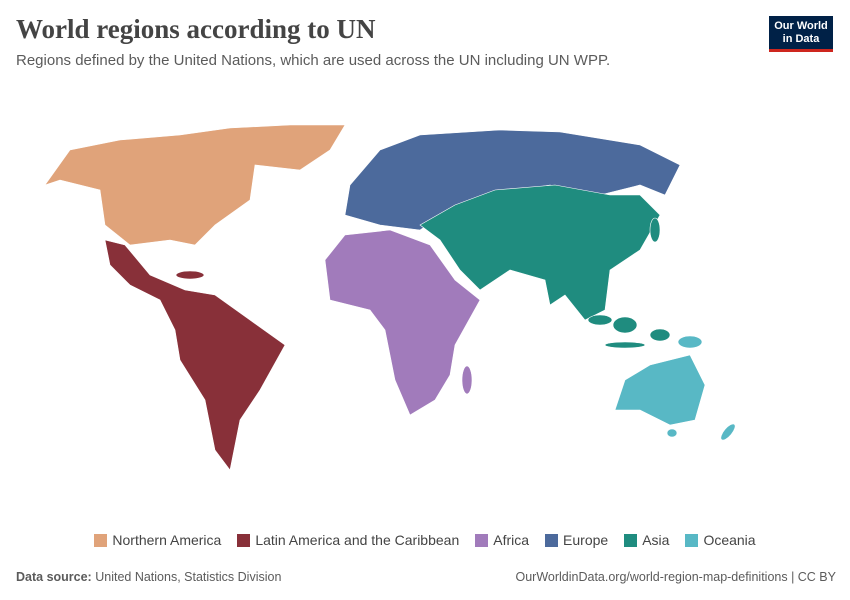 Image resolution: width=850 pixels, height=600 pixels. I want to click on legend-item: Asia, so click(646, 540).